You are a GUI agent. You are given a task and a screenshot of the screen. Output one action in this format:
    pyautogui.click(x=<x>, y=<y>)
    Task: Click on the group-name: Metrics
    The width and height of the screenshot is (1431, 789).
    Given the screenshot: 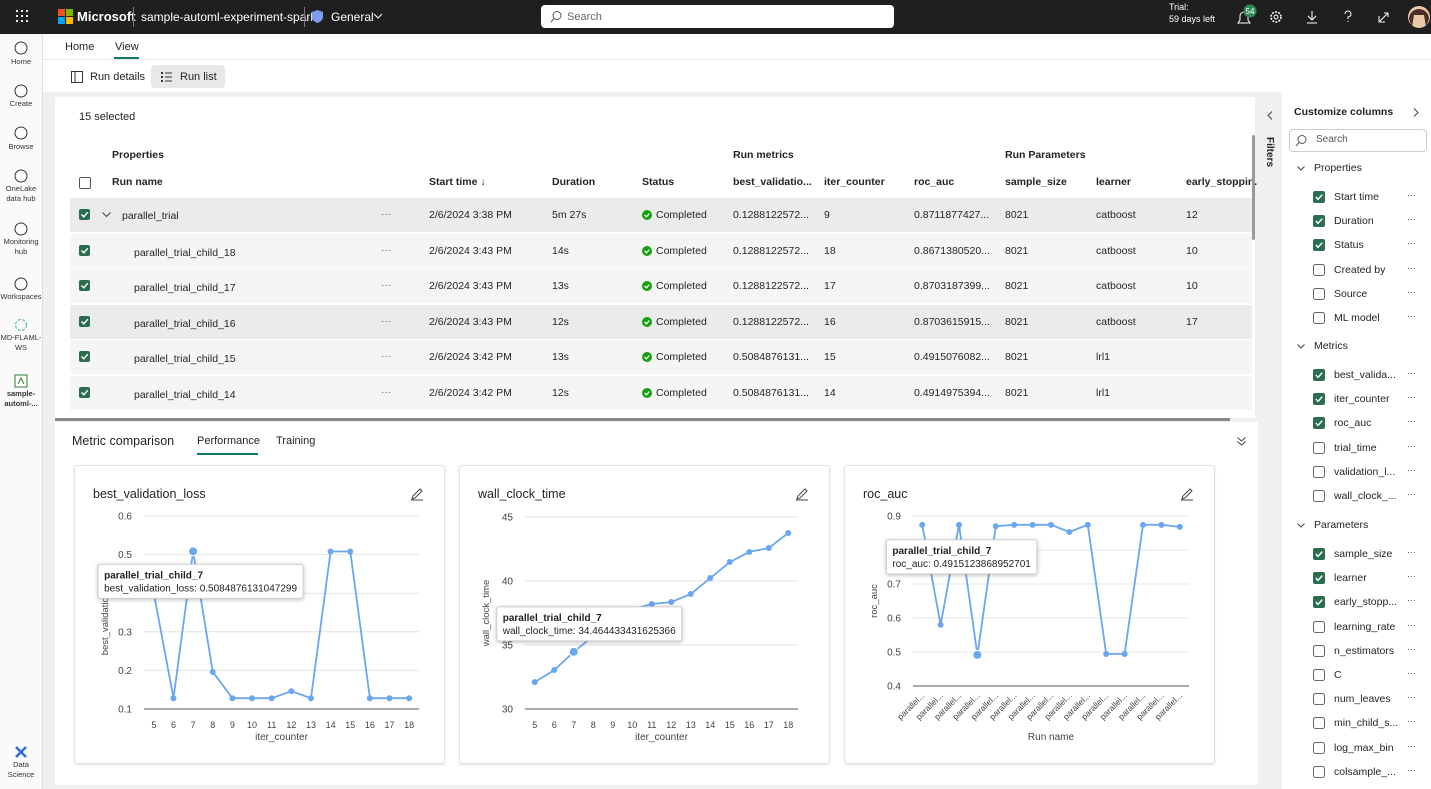 What is the action you would take?
    pyautogui.click(x=1331, y=346)
    